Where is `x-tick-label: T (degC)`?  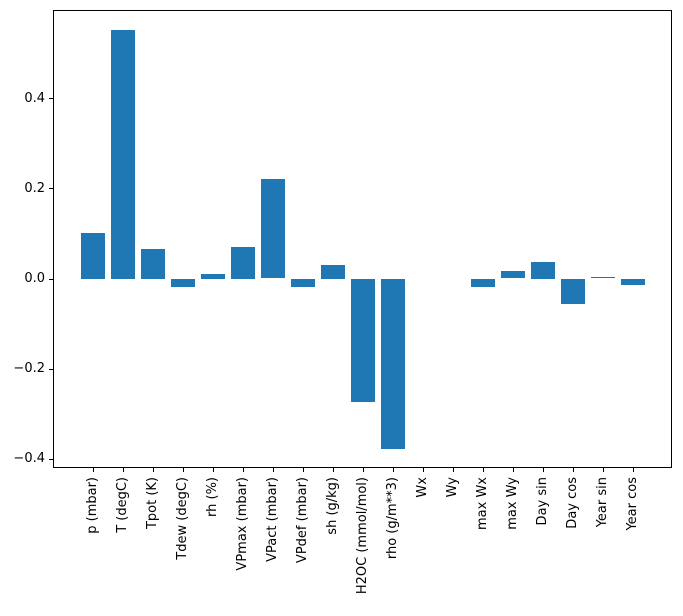
x-tick-label: T (degC) is located at coordinates (122, 505).